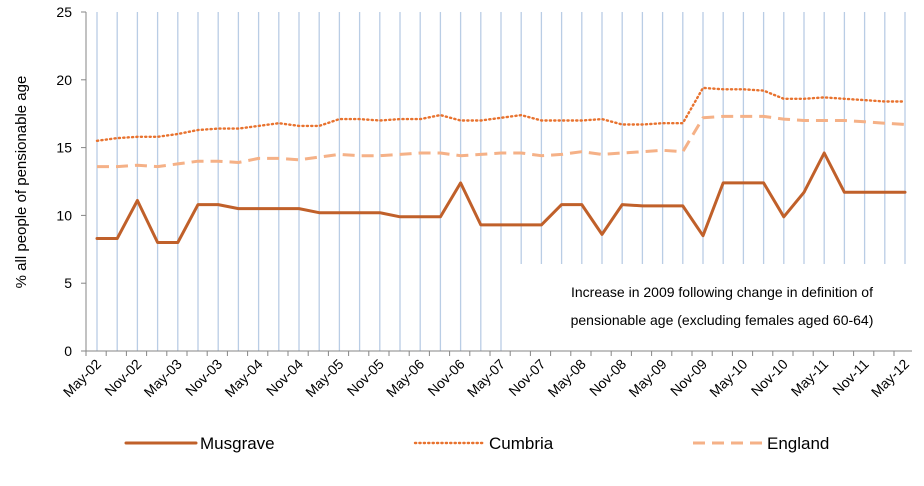  What do you see at coordinates (64, 80) in the screenshot?
I see `y-tick-label: 20` at bounding box center [64, 80].